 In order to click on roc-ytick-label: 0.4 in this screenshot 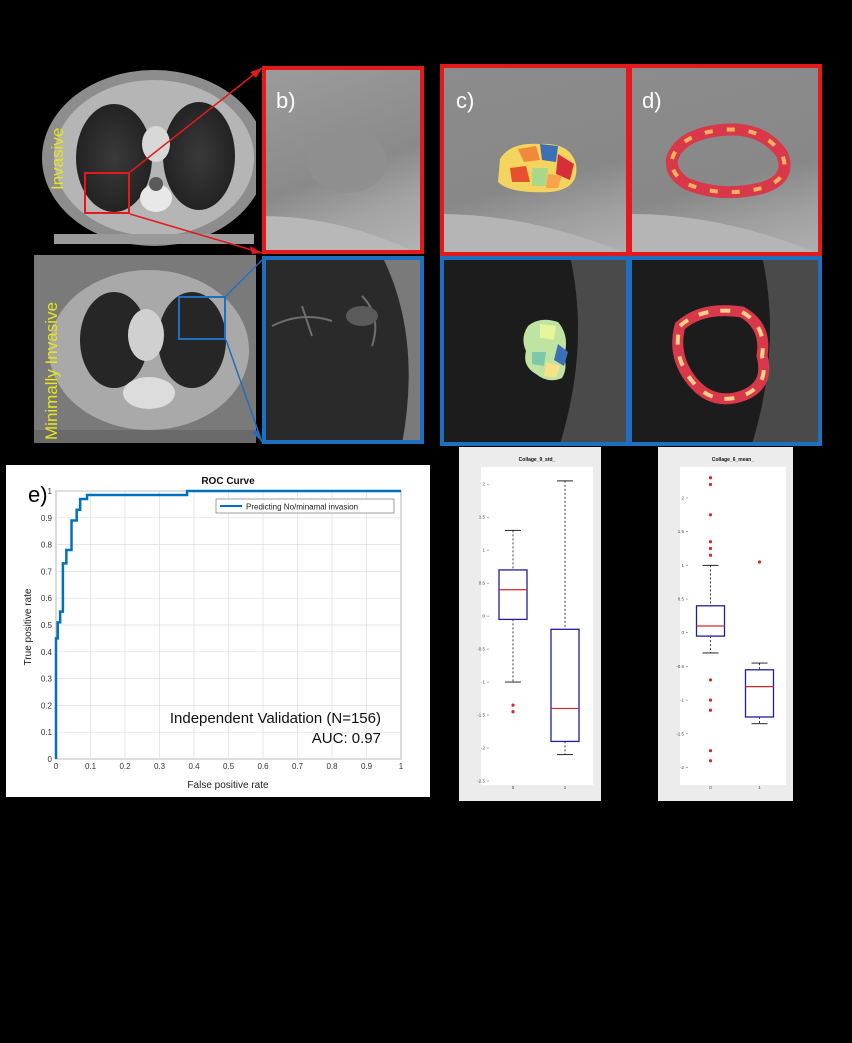, I will do `click(47, 652)`.